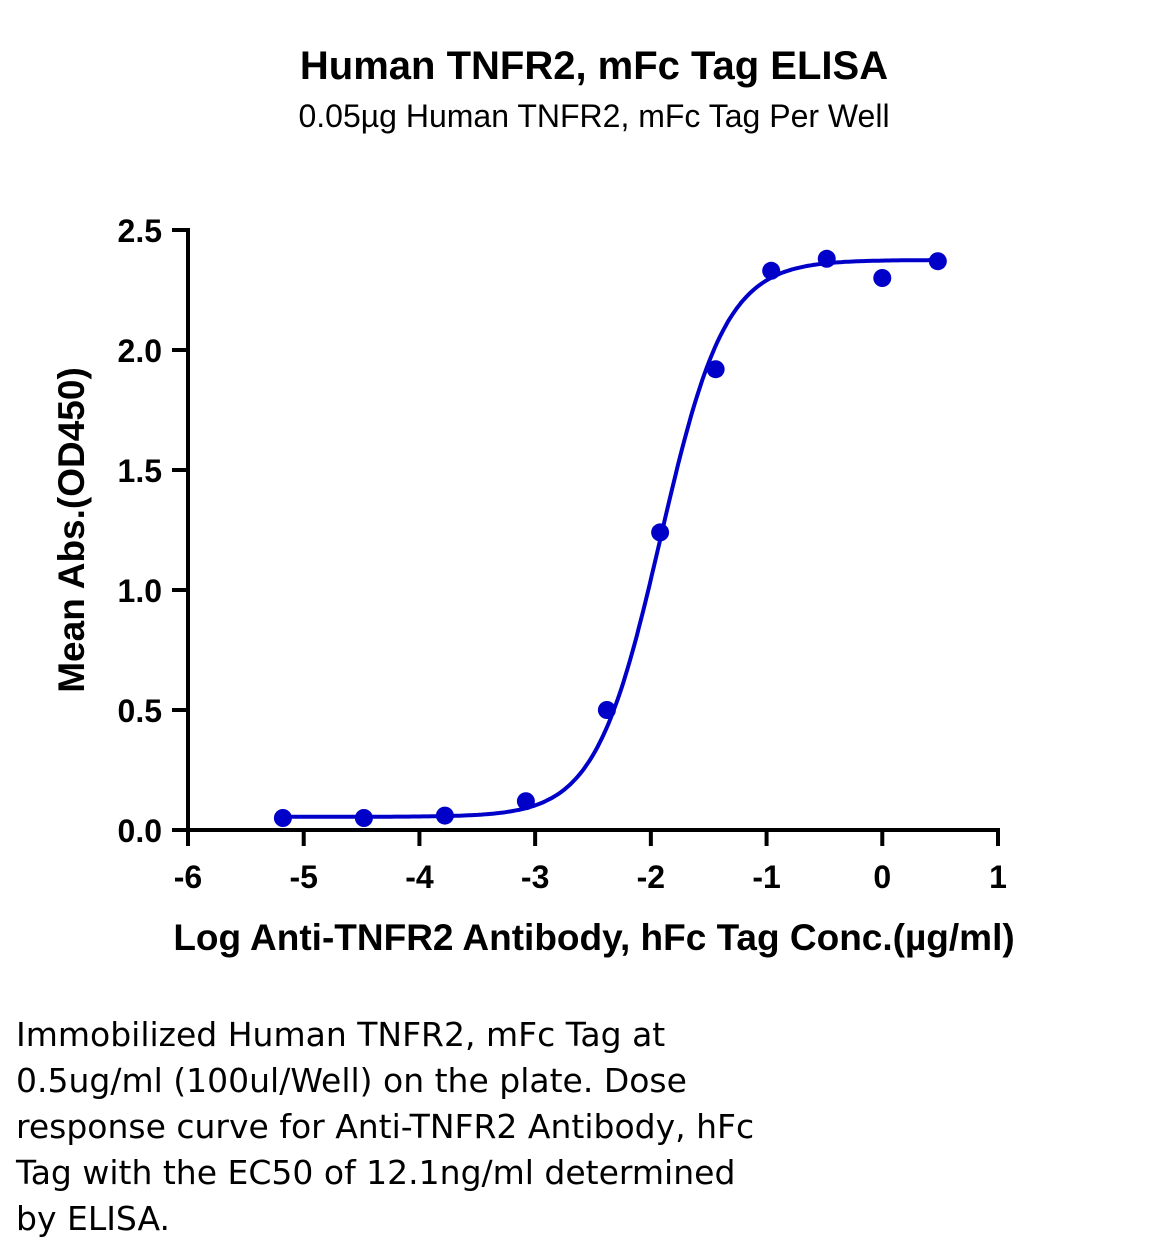 The width and height of the screenshot is (1153, 1259). I want to click on y-tick-label: 2.5, so click(140, 231).